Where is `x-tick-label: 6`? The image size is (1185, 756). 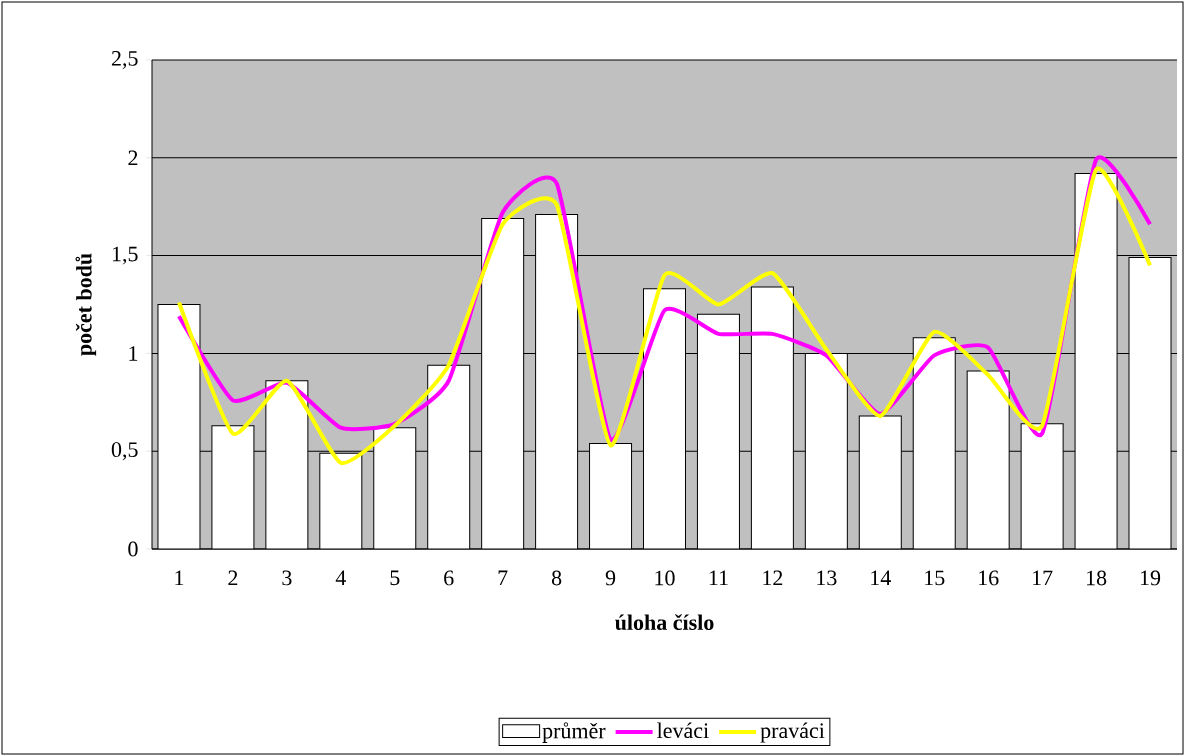 x-tick-label: 6 is located at coordinates (449, 578).